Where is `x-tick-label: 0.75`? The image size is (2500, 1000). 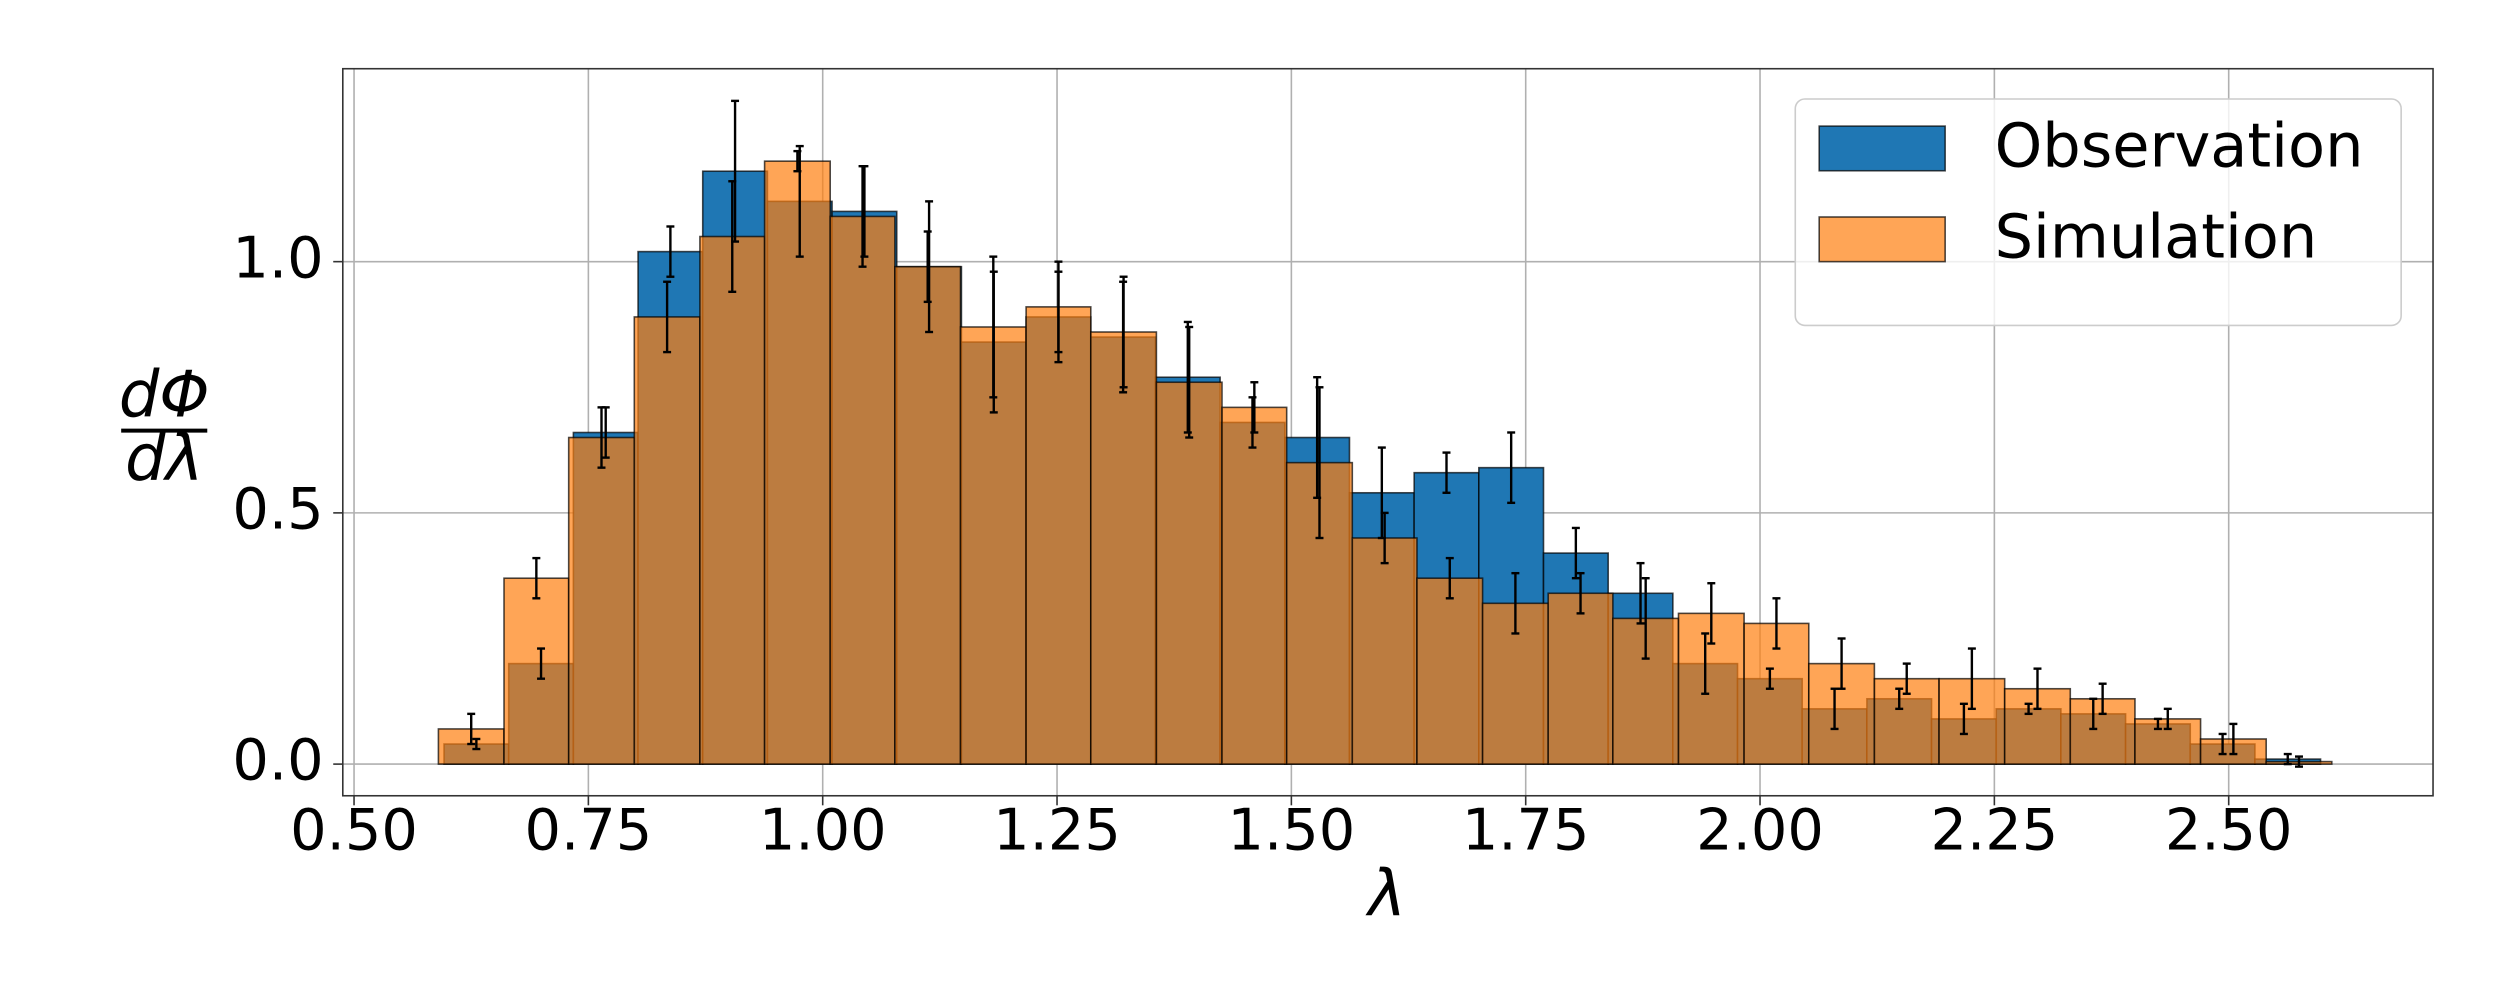 x-tick-label: 0.75 is located at coordinates (588, 830).